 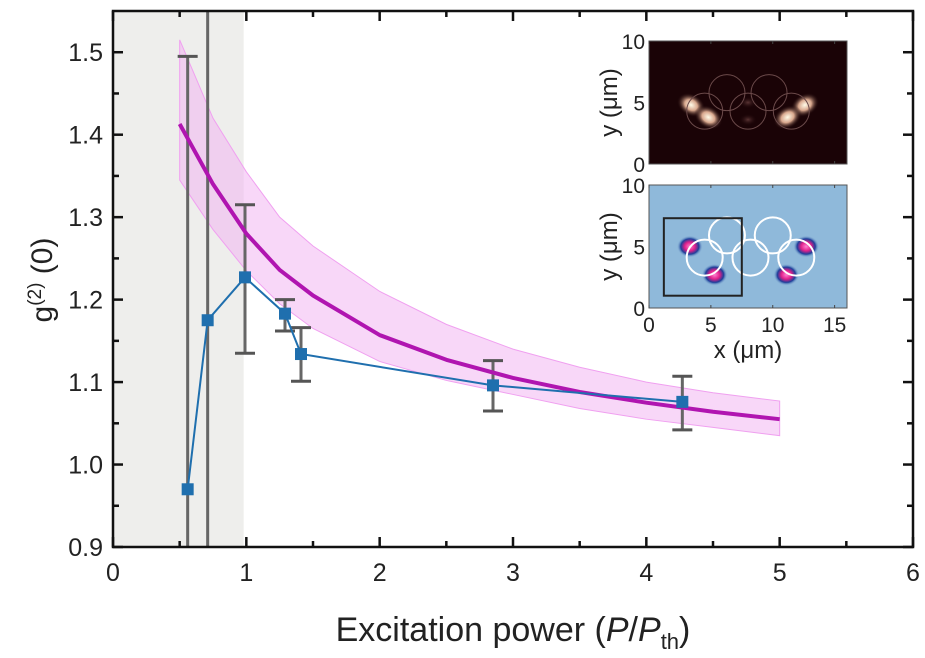 What do you see at coordinates (711, 325) in the screenshot?
I see `inset-x-tick-label: 5` at bounding box center [711, 325].